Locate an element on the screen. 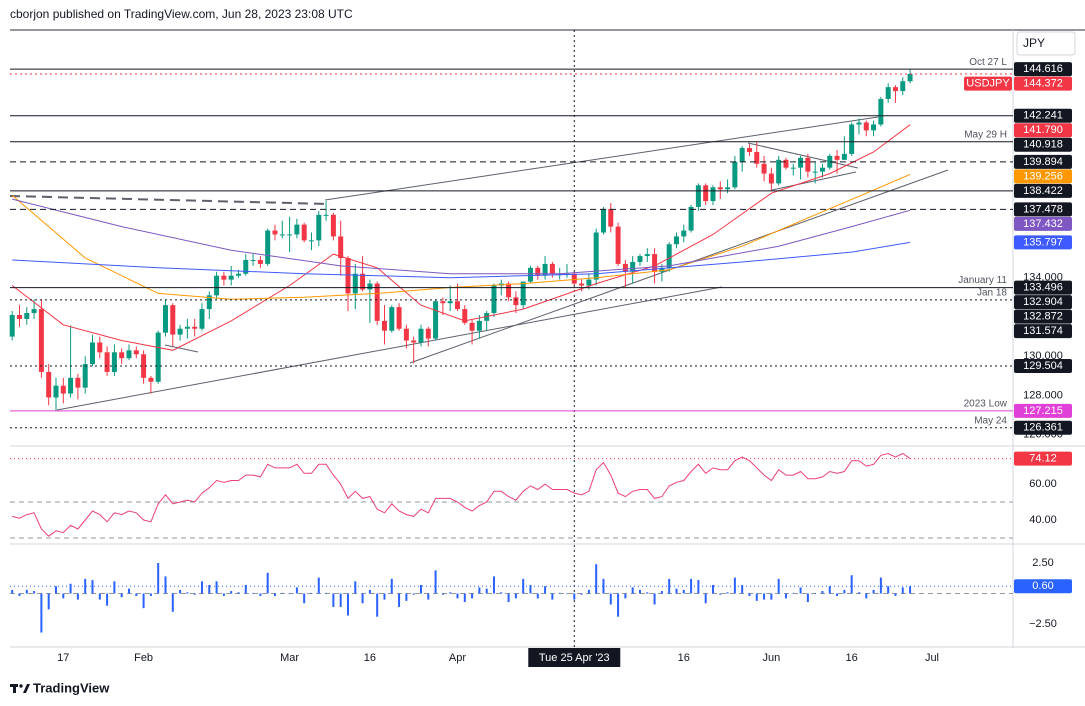  currency-box is located at coordinates (1046, 43).